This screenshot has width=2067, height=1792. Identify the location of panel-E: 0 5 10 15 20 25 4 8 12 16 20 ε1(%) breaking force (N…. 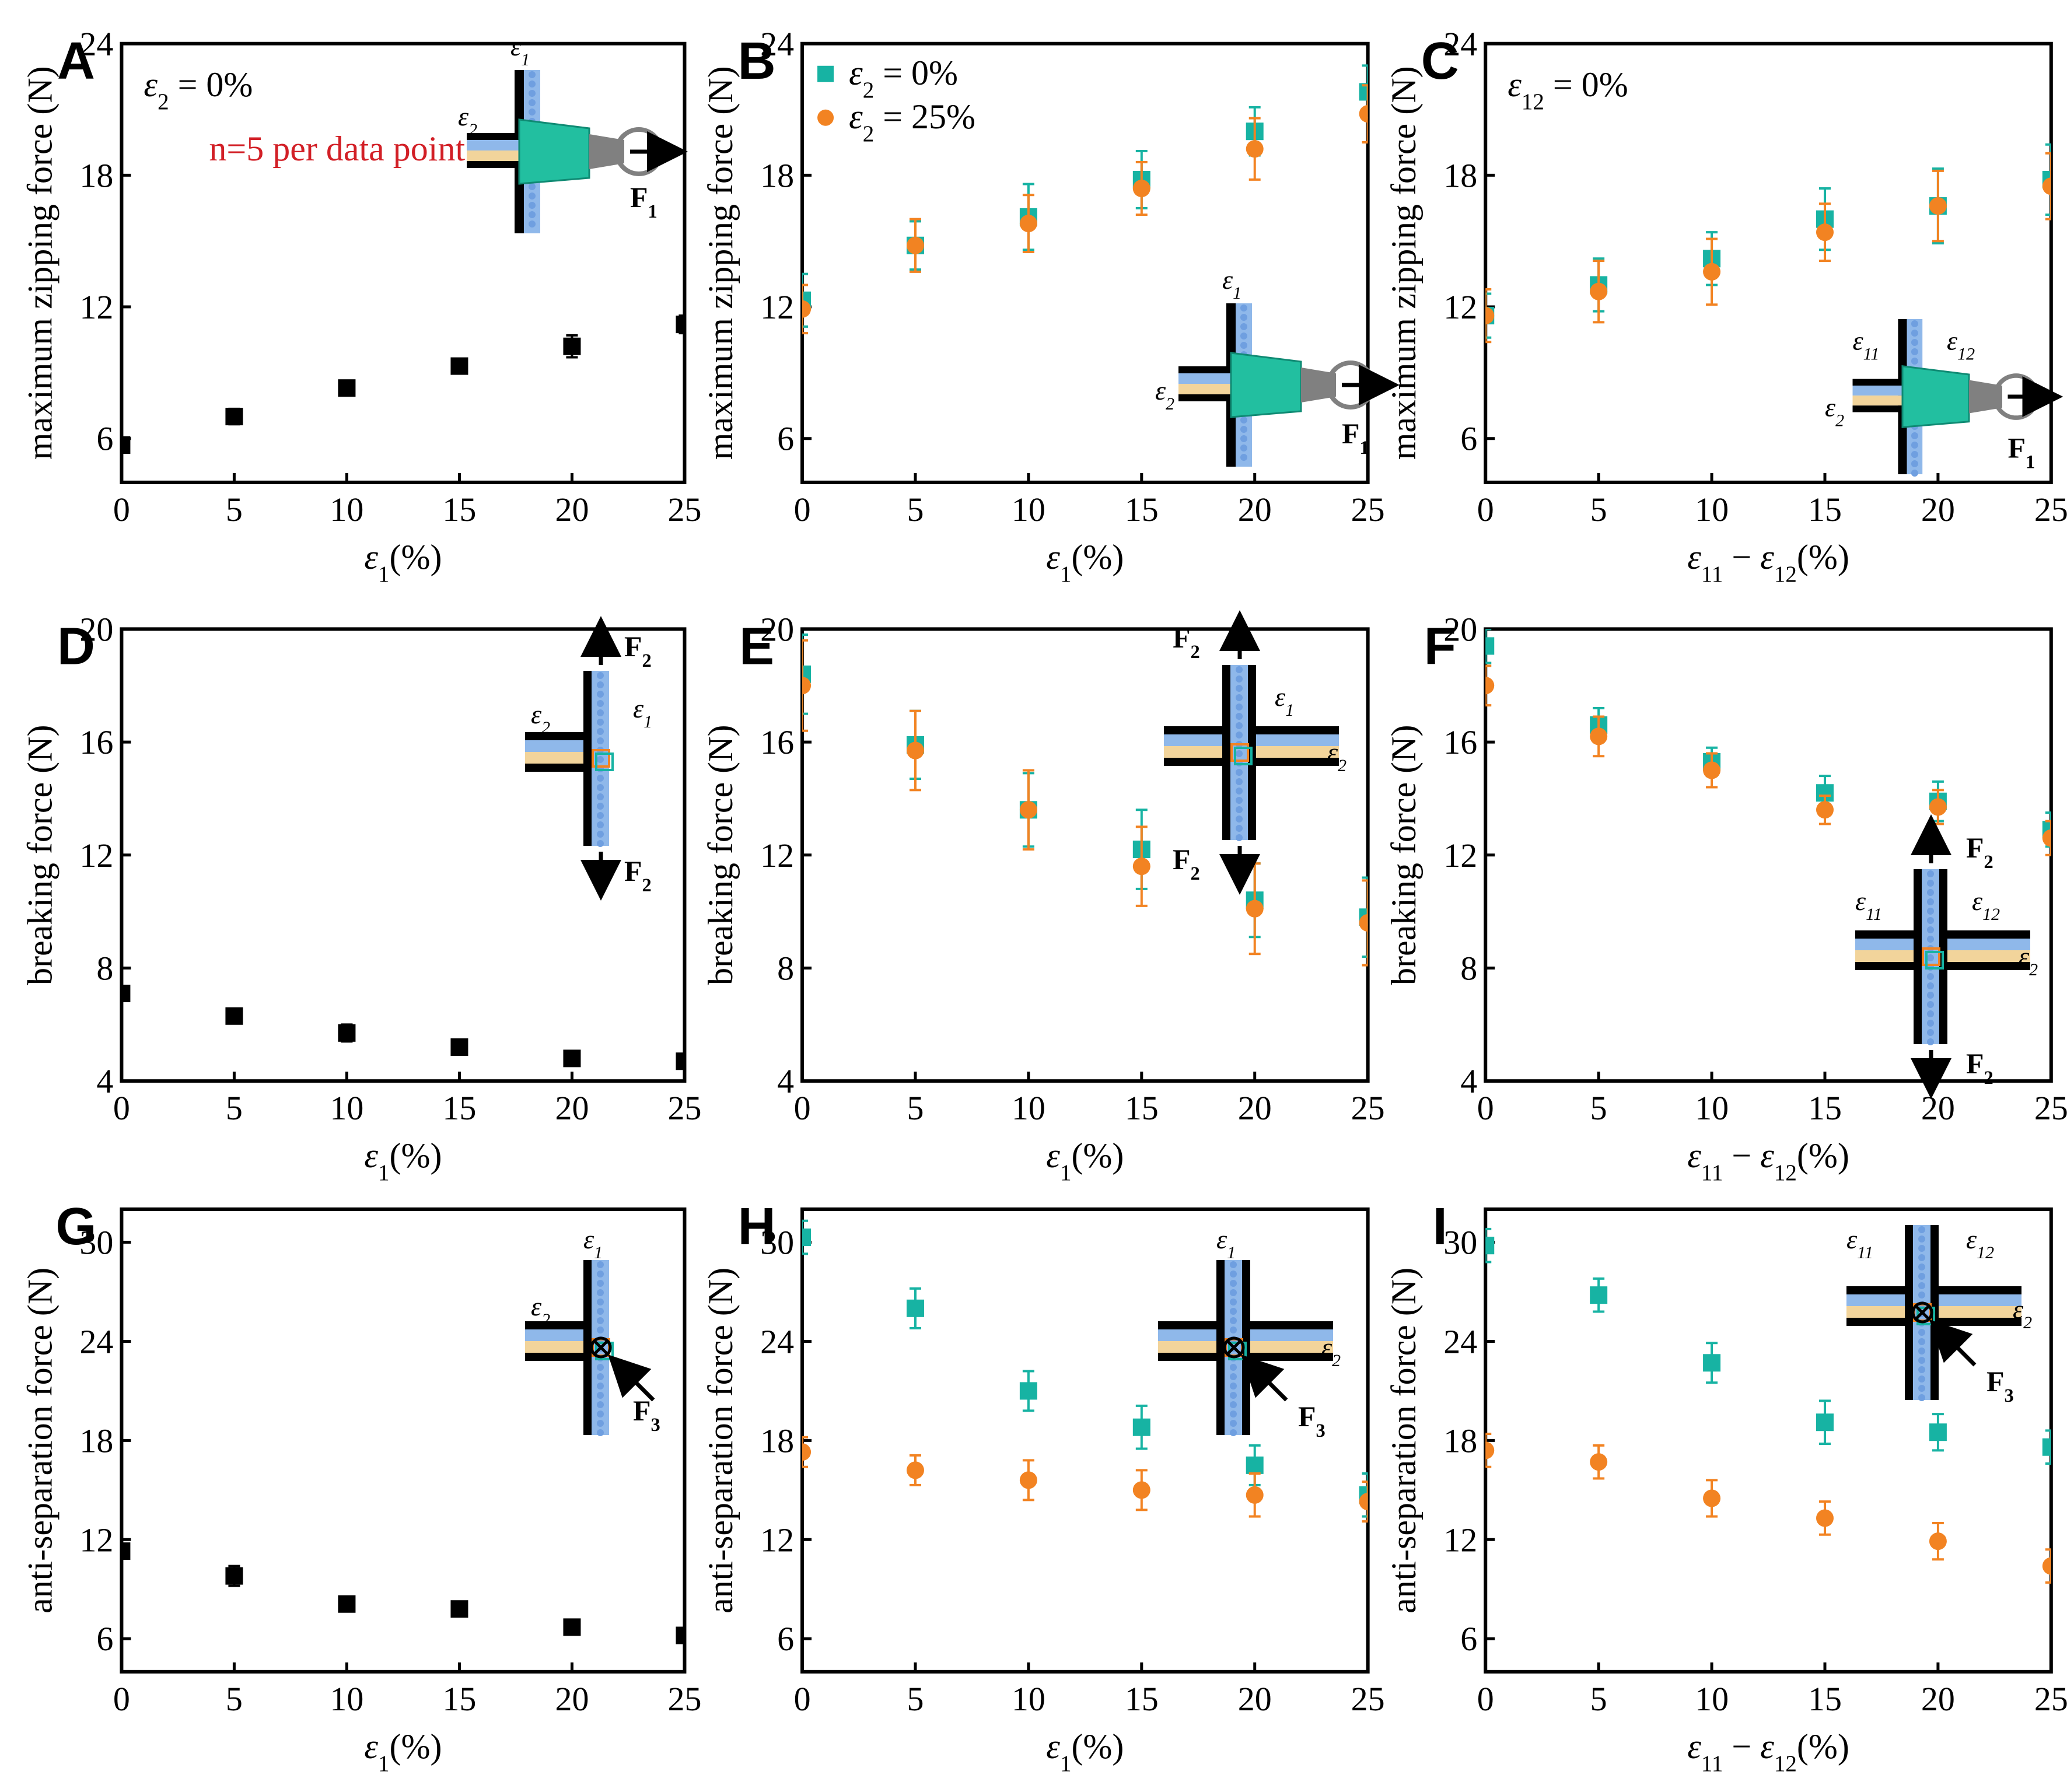
(1043, 897).